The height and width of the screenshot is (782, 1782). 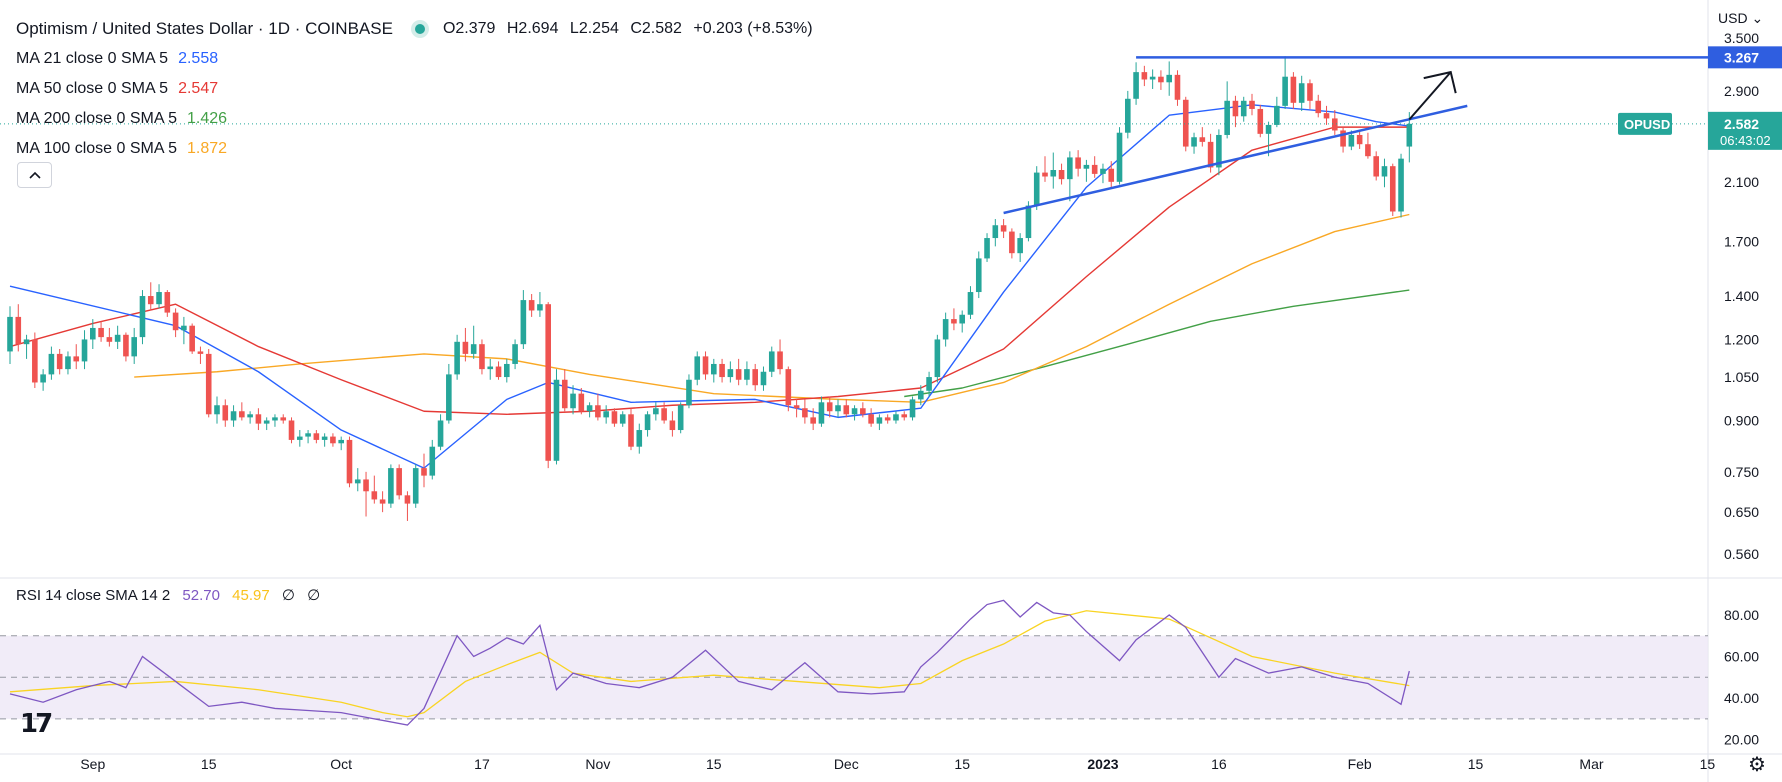 What do you see at coordinates (1235, 159) in the screenshot?
I see `support-trendline` at bounding box center [1235, 159].